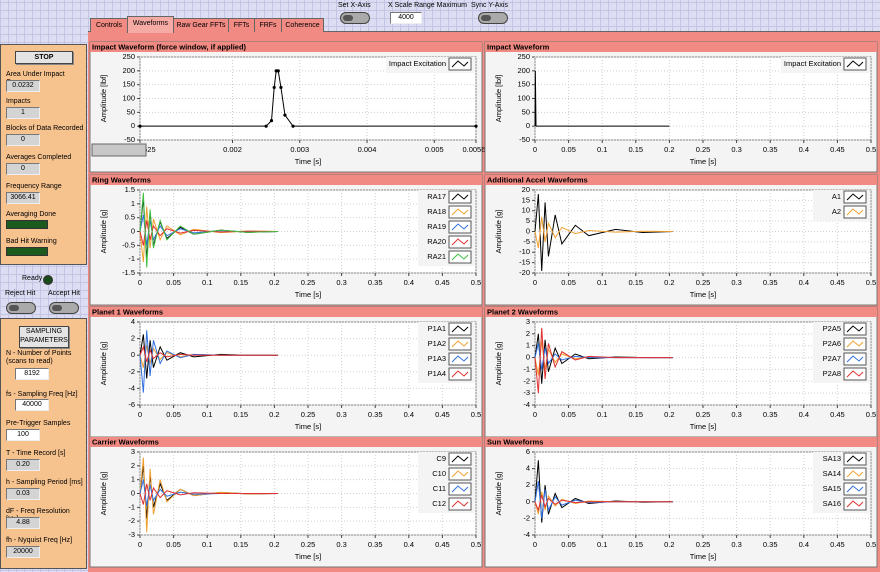 The height and width of the screenshot is (572, 880). I want to click on param-value: 40000, so click(32, 405).